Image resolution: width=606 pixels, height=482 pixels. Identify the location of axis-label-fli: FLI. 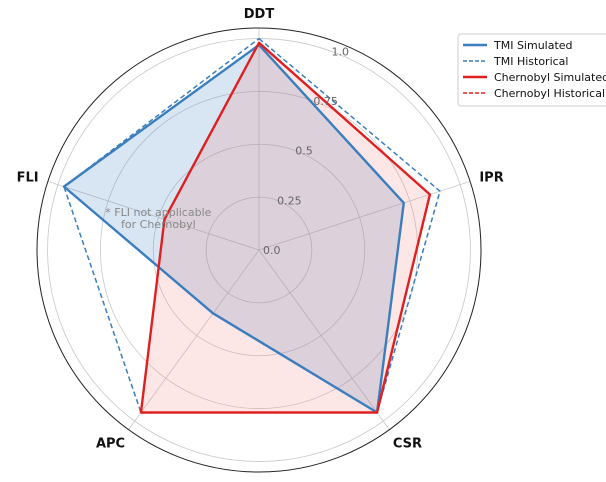
(28, 177).